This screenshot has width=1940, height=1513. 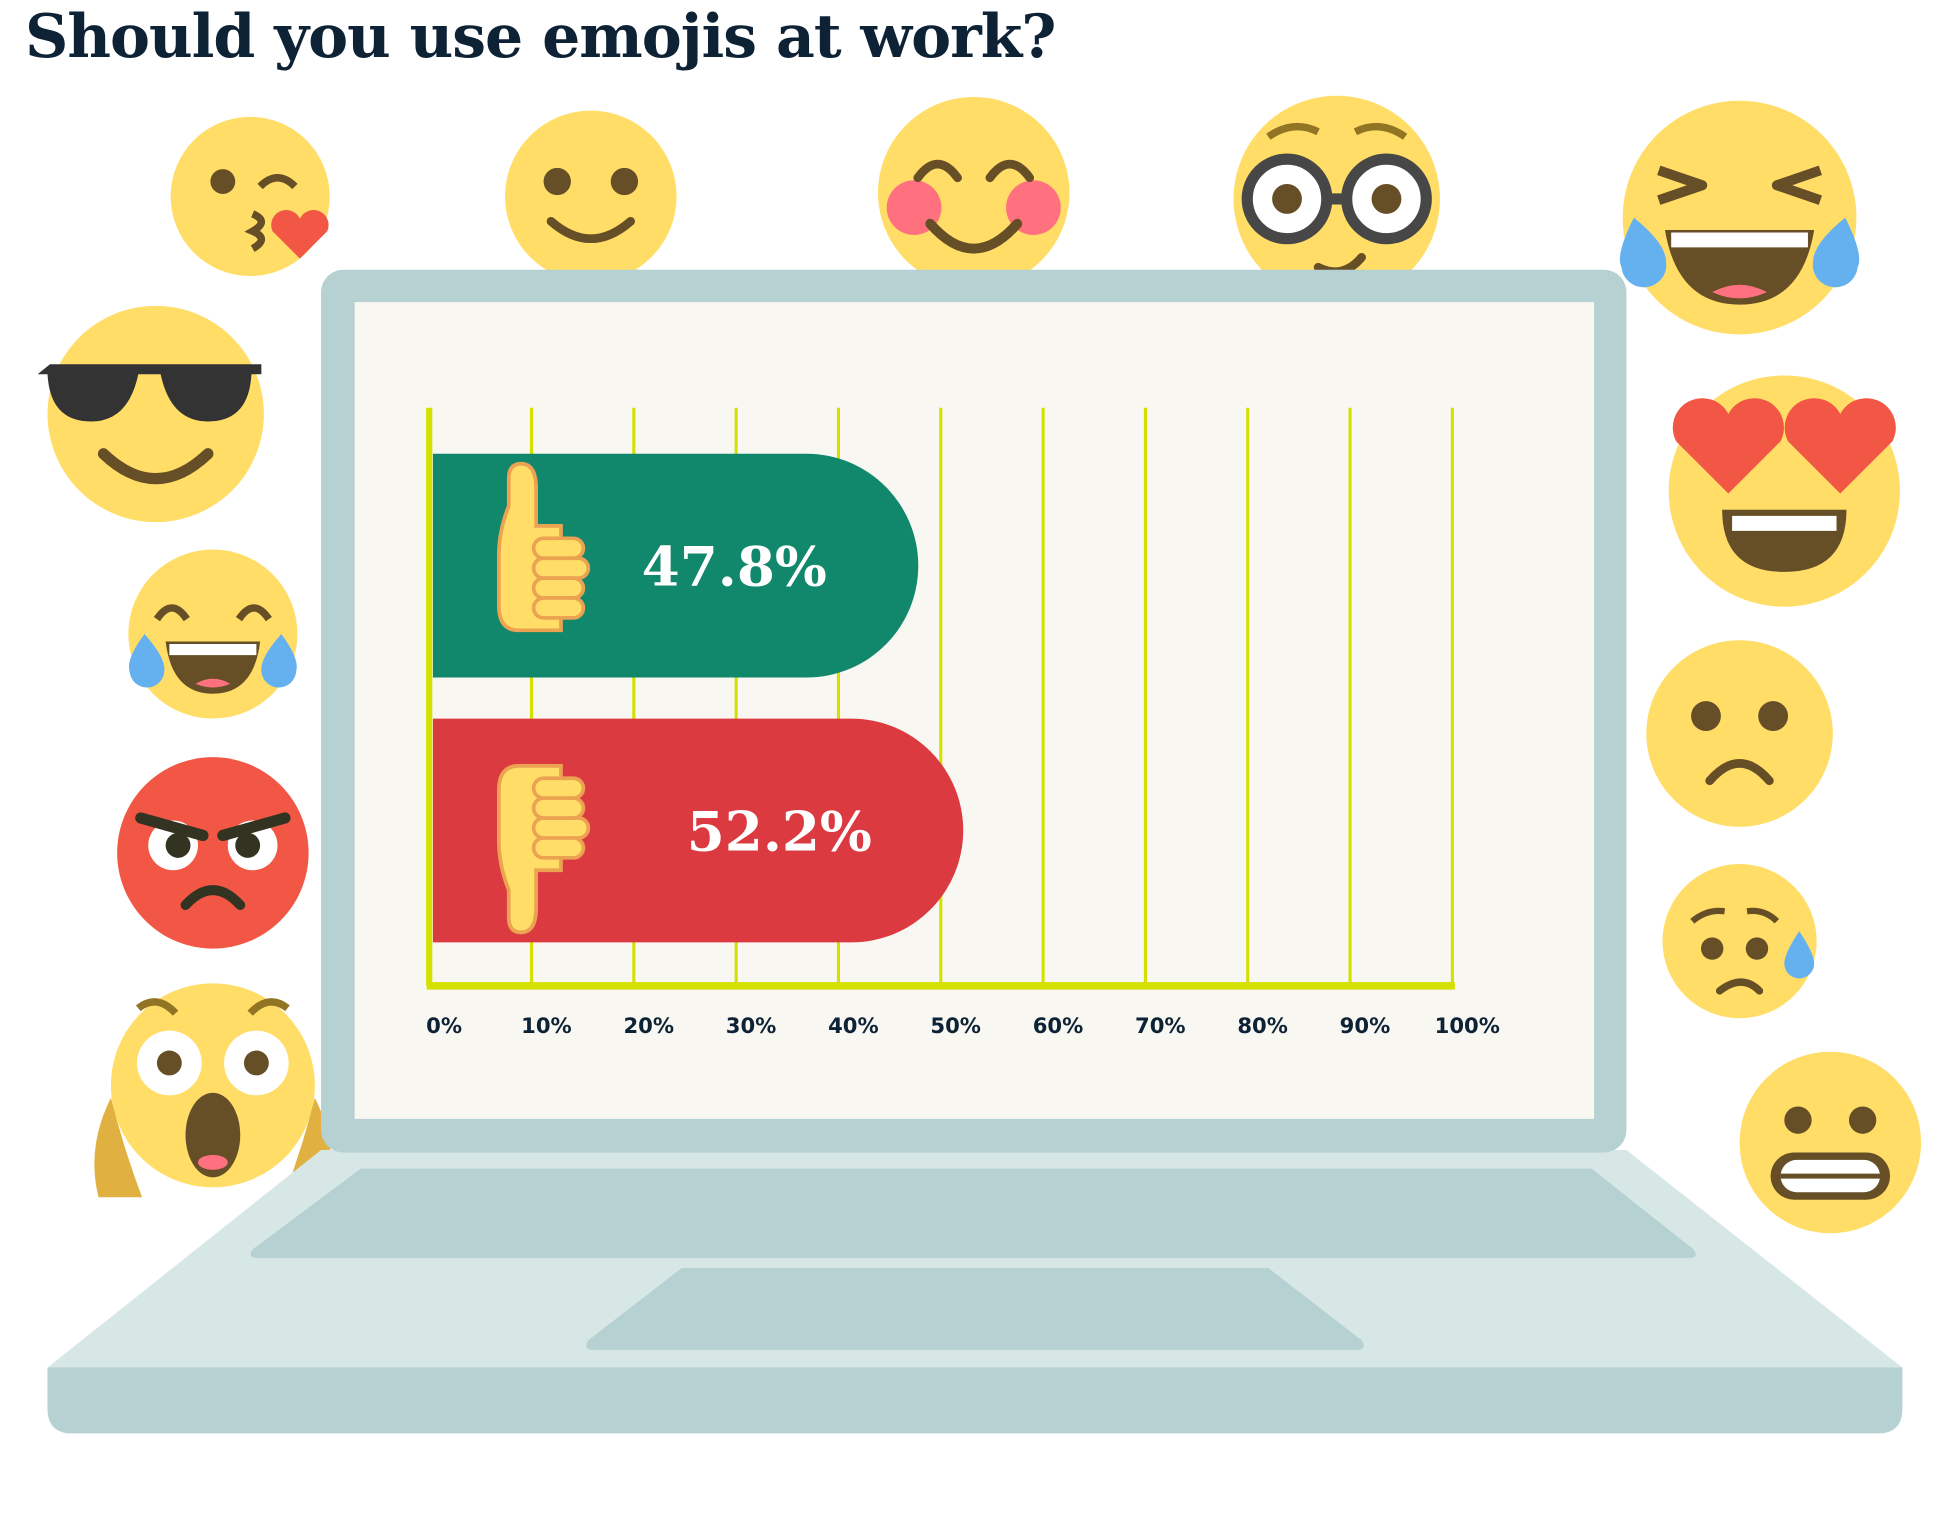 What do you see at coordinates (1058, 1025) in the screenshot?
I see `x-tick-label: 60%` at bounding box center [1058, 1025].